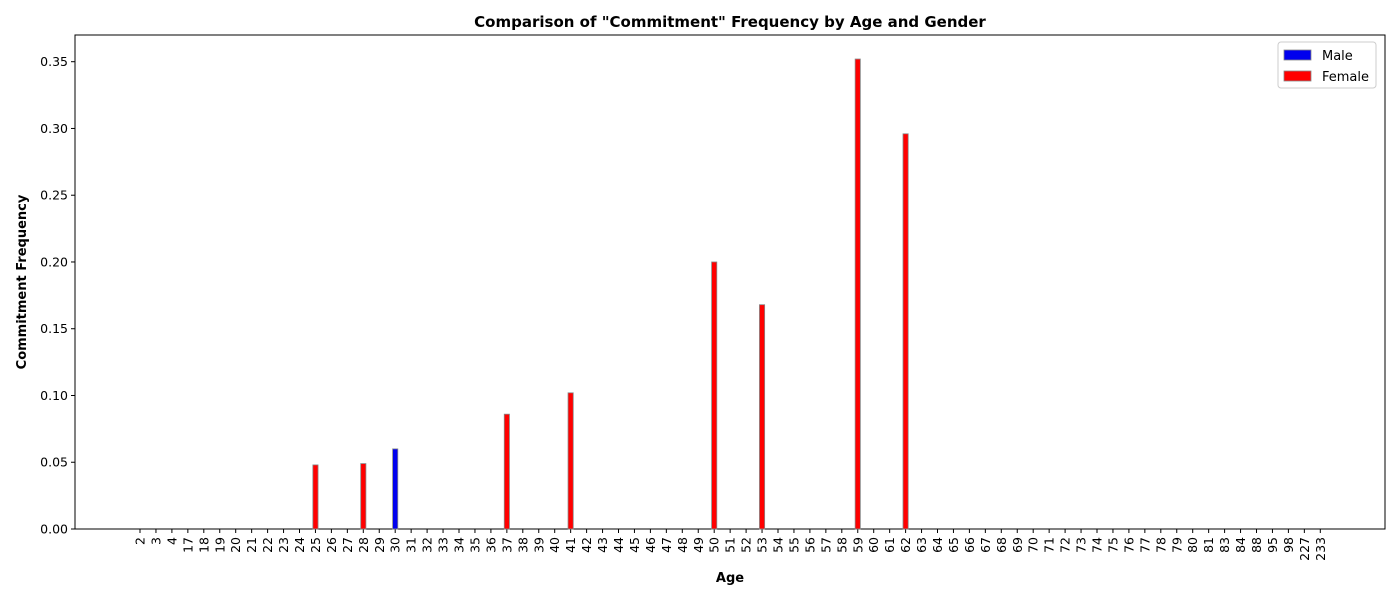 The width and height of the screenshot is (1400, 600). What do you see at coordinates (841, 545) in the screenshot?
I see `x-tick-label: 58` at bounding box center [841, 545].